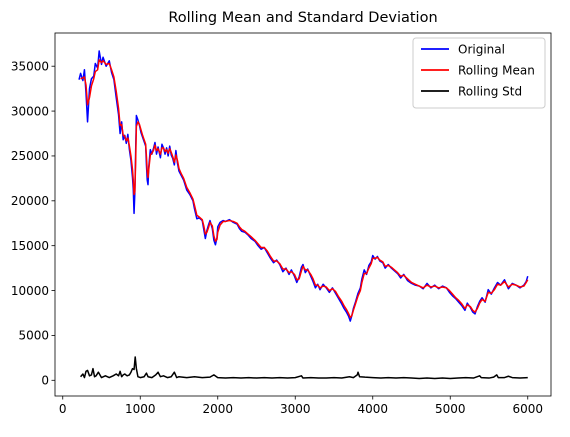 This screenshot has width=570, height=437. I want to click on legend-label-original: Original, so click(481, 50).